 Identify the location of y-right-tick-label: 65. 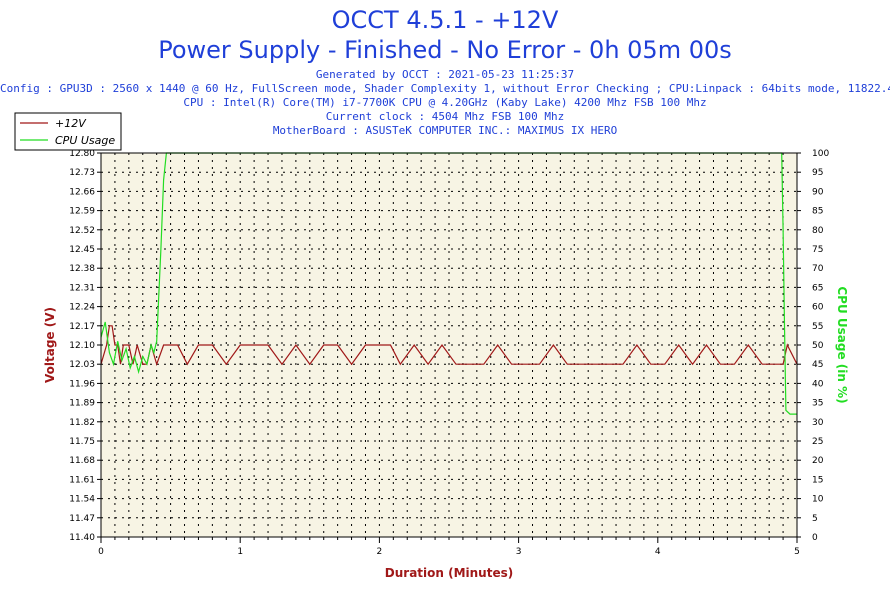
(817, 288).